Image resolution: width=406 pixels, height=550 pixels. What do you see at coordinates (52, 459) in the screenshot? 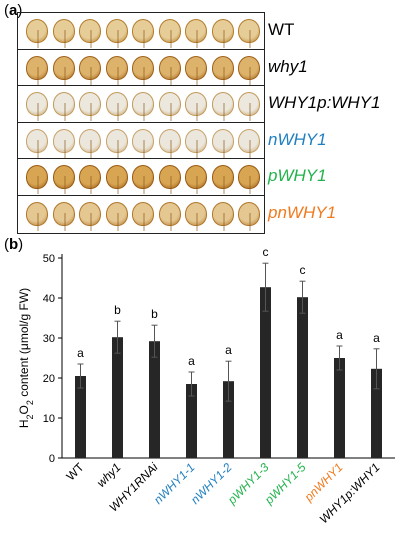
I see `y-tick-label: 0` at bounding box center [52, 459].